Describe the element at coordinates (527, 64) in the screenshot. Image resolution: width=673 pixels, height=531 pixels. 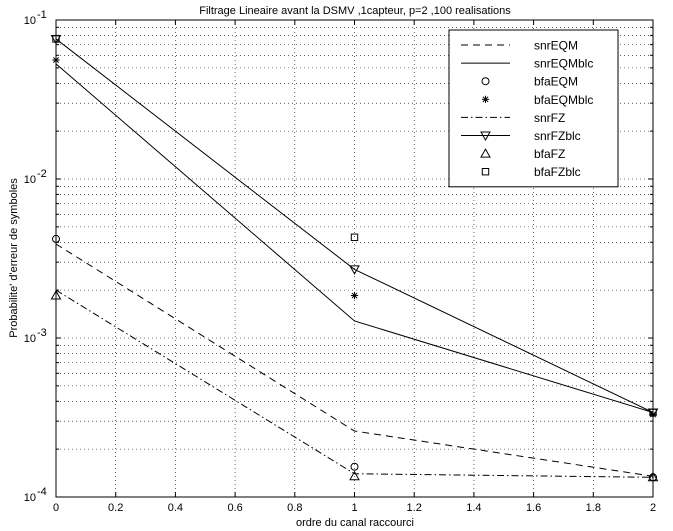
I see `legend-entry-snreqmblc: snrEQMblc` at that location.